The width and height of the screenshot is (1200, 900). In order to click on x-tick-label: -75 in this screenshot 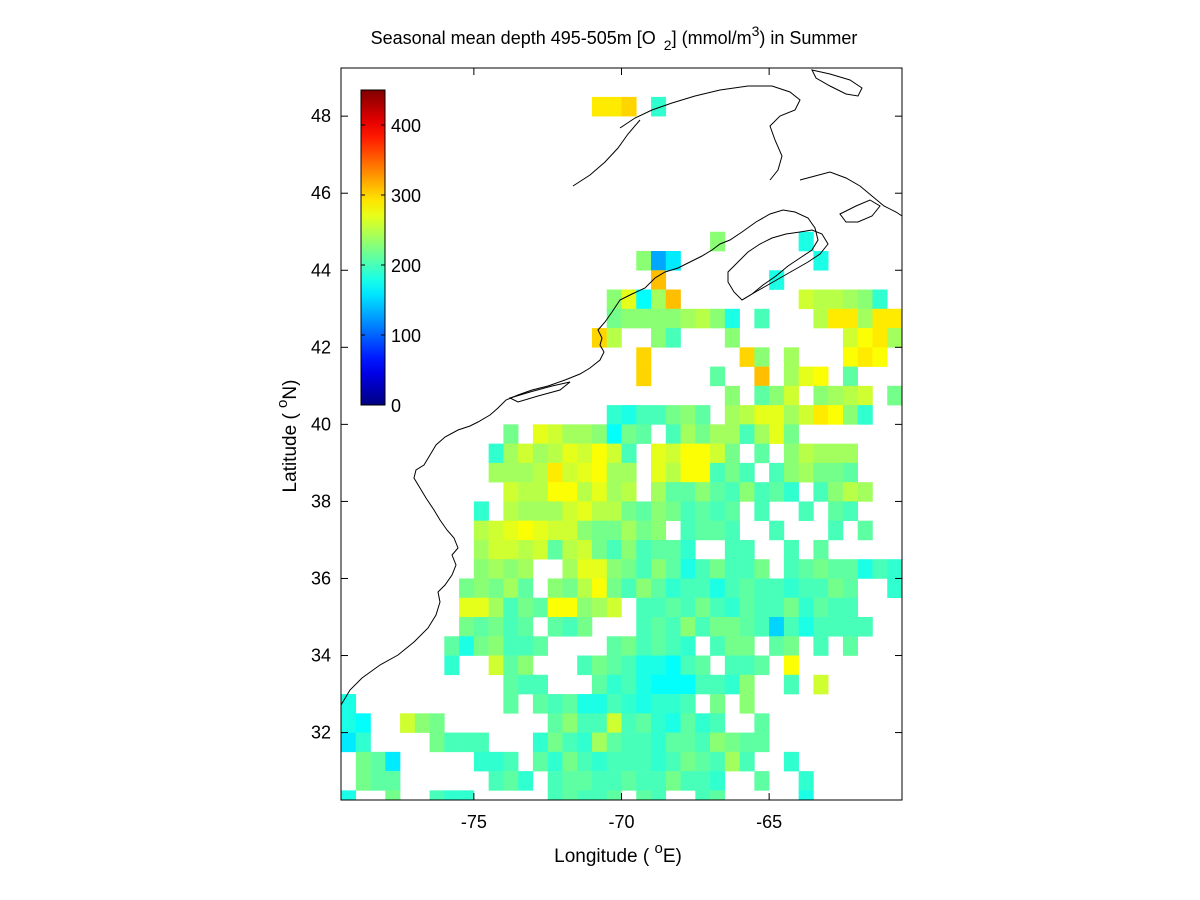, I will do `click(474, 822)`.